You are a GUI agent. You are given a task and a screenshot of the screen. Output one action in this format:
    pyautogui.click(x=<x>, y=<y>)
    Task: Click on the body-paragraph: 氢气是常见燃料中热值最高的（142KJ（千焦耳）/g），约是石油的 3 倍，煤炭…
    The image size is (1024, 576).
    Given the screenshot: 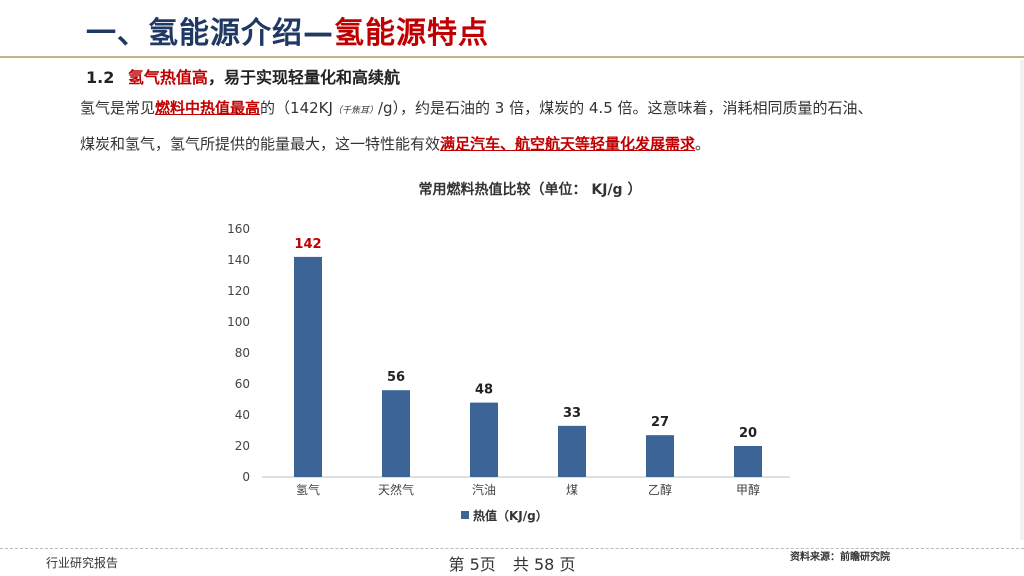 What is the action you would take?
    pyautogui.click(x=550, y=126)
    